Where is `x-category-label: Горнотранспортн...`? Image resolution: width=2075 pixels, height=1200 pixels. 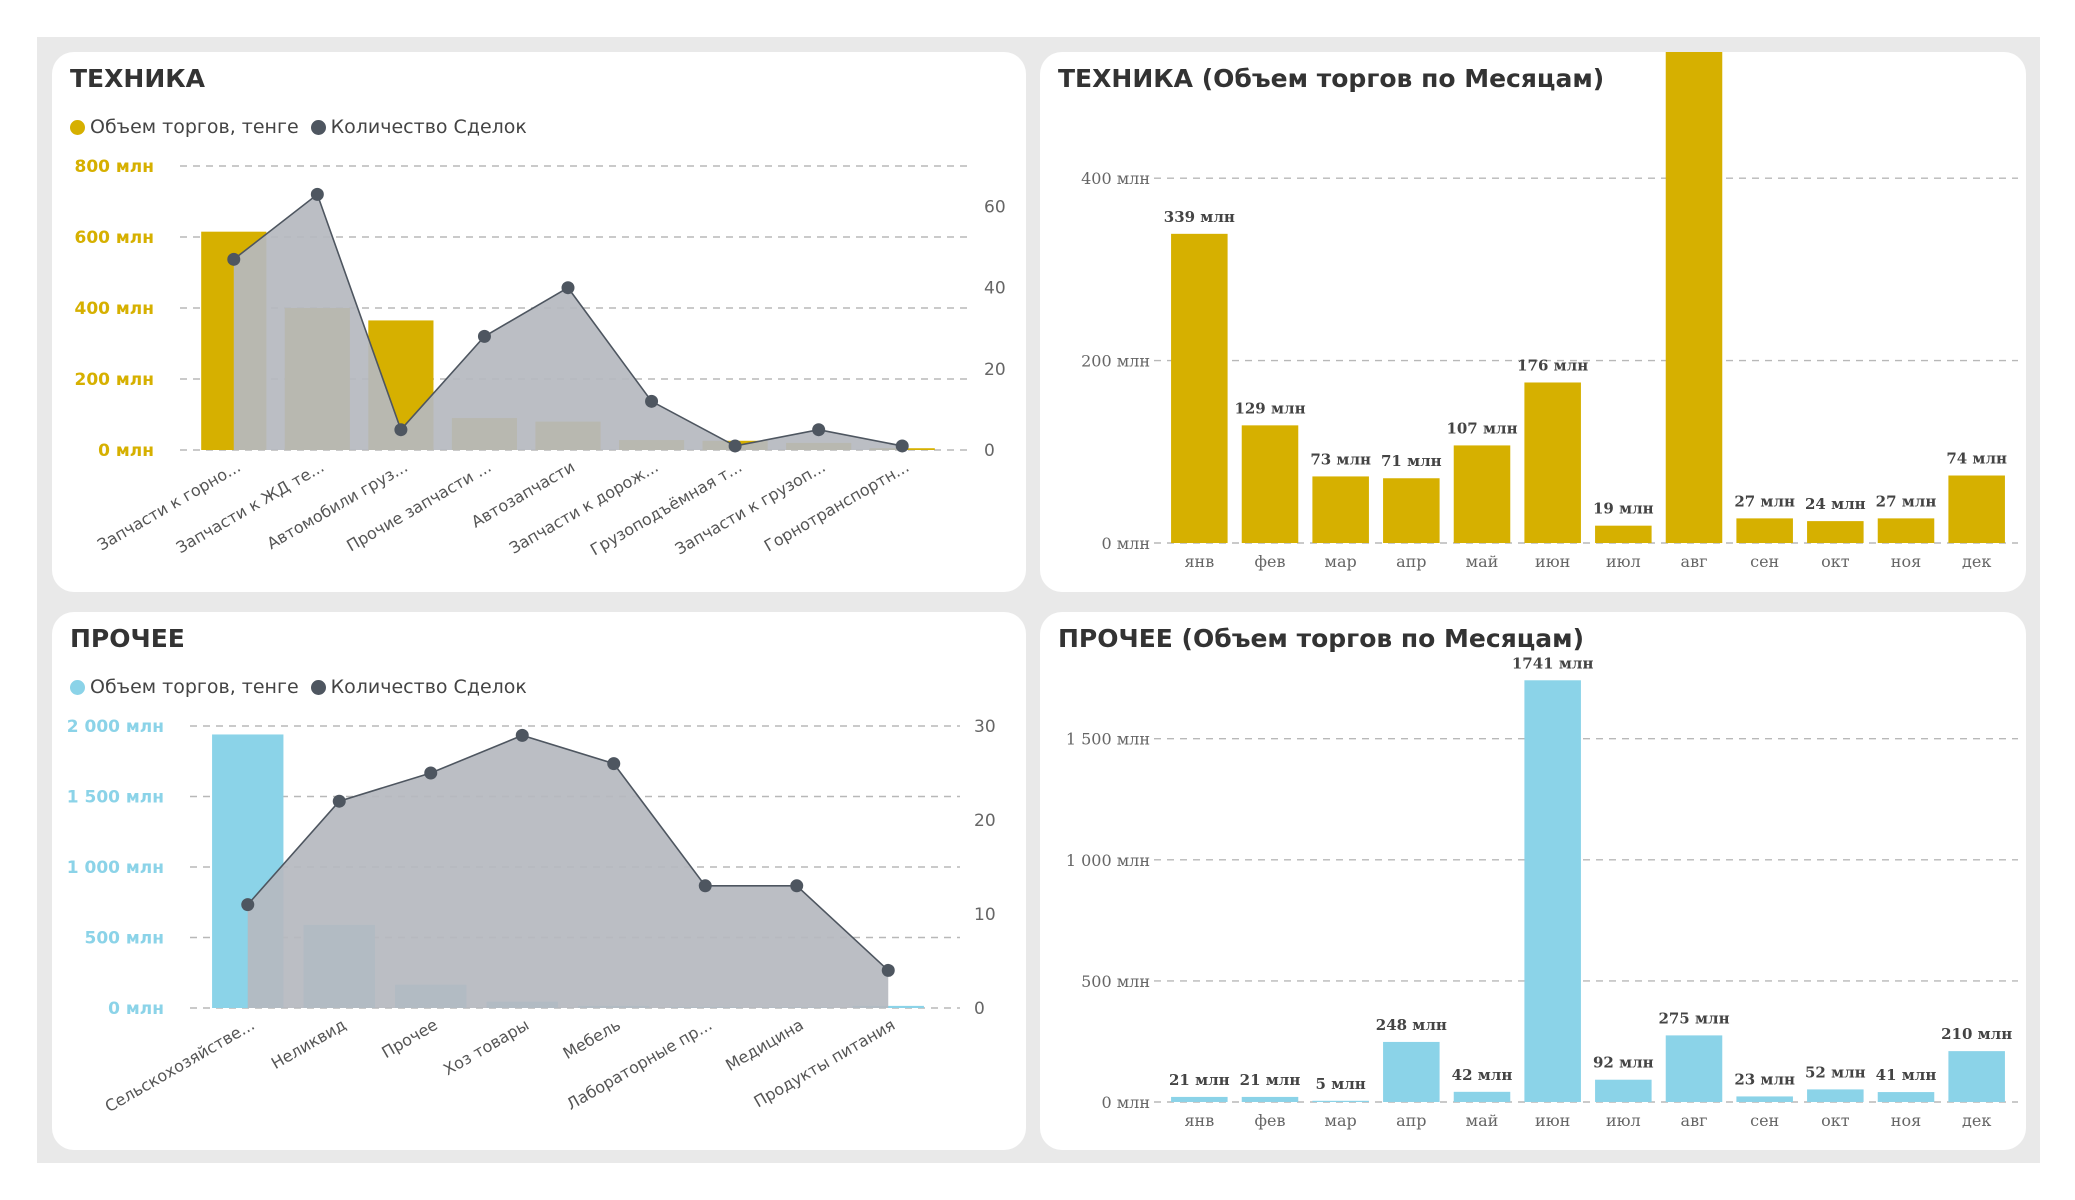
x-category-label: Горнотранспортн... is located at coordinates (836, 506).